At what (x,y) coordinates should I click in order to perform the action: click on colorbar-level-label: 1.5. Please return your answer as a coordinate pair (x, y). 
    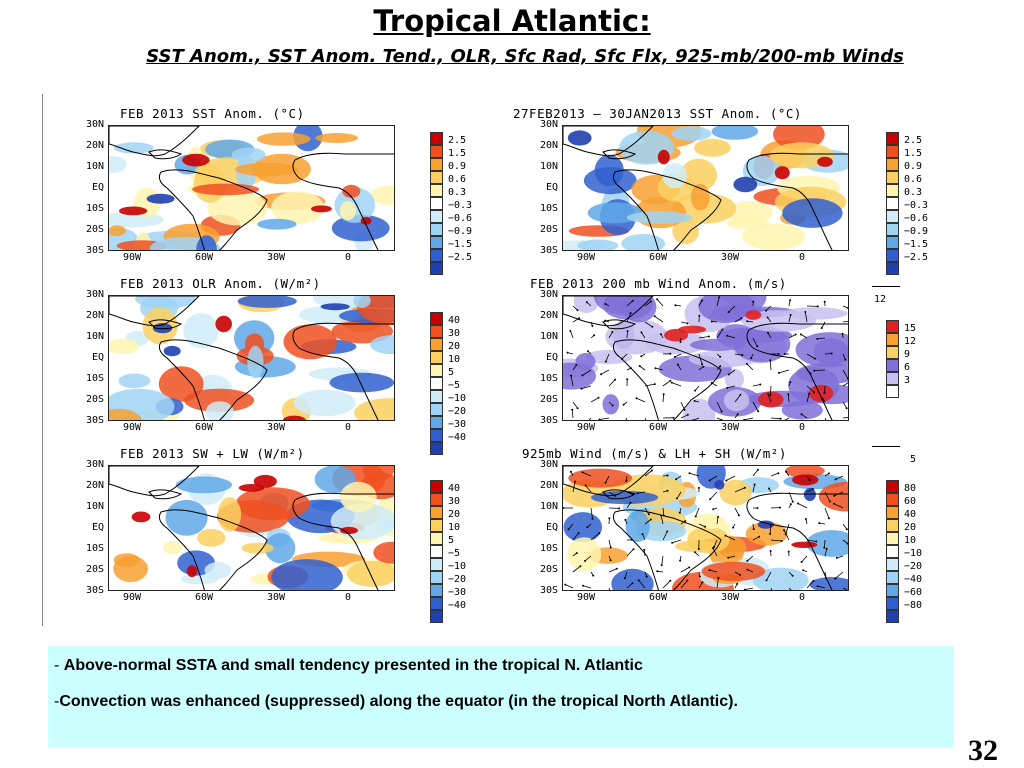
    Looking at the image, I should click on (913, 153).